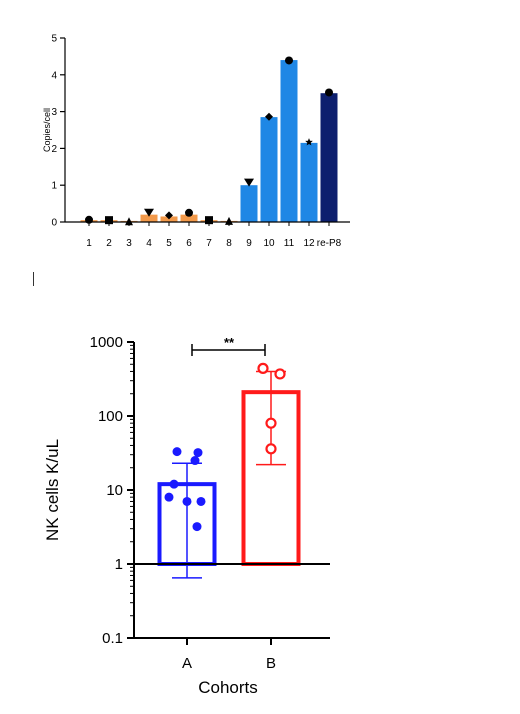  What do you see at coordinates (54, 149) in the screenshot?
I see `copies-y-tick-label: 2` at bounding box center [54, 149].